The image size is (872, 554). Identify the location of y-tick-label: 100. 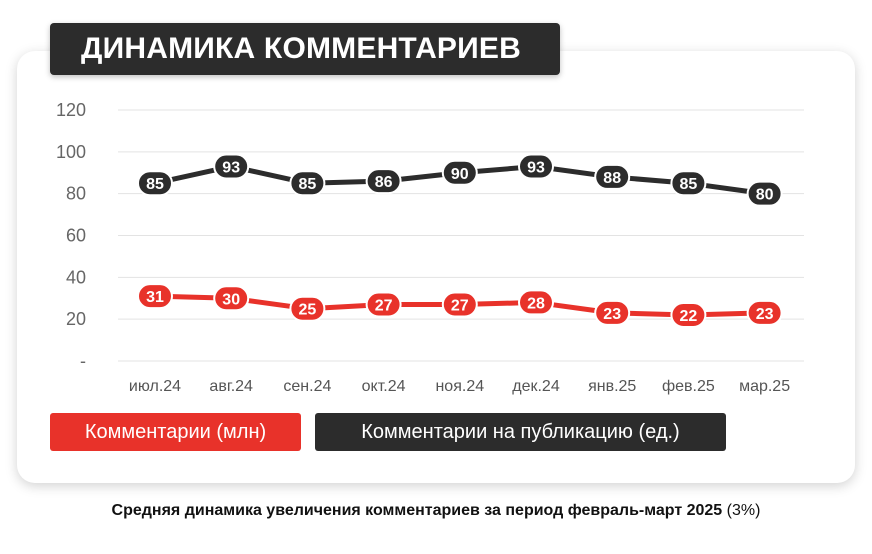
(71, 152).